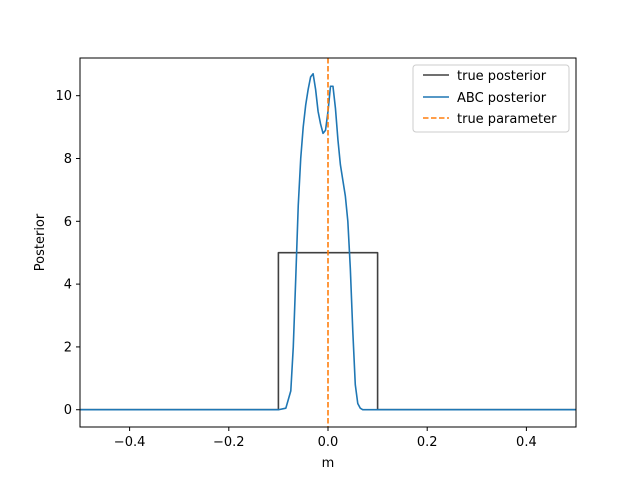  Describe the element at coordinates (502, 76) in the screenshot. I see `legend-entry-true-posterior: true posterior` at that location.